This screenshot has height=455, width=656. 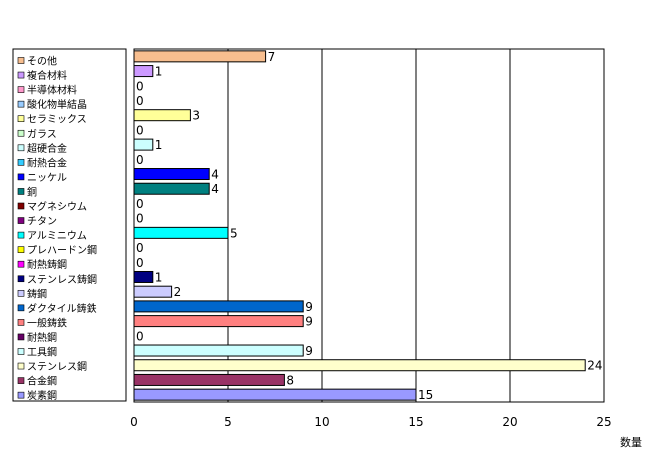 What do you see at coordinates (47, 148) in the screenshot?
I see `legend-label: 超硬合金` at bounding box center [47, 148].